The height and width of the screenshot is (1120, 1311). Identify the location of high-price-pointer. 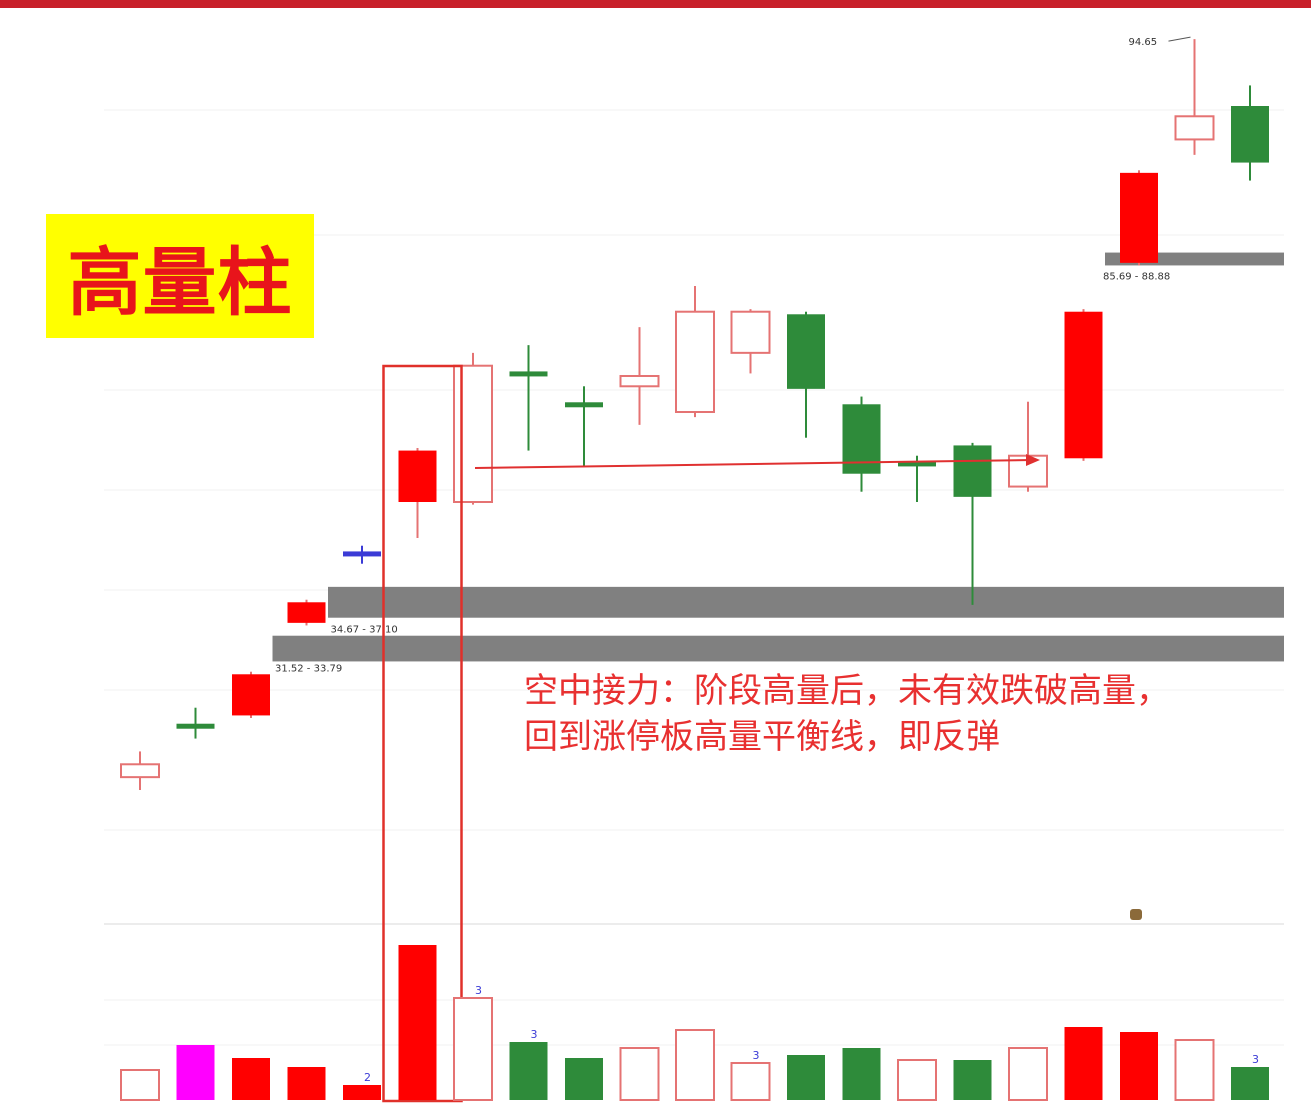
(1179, 39).